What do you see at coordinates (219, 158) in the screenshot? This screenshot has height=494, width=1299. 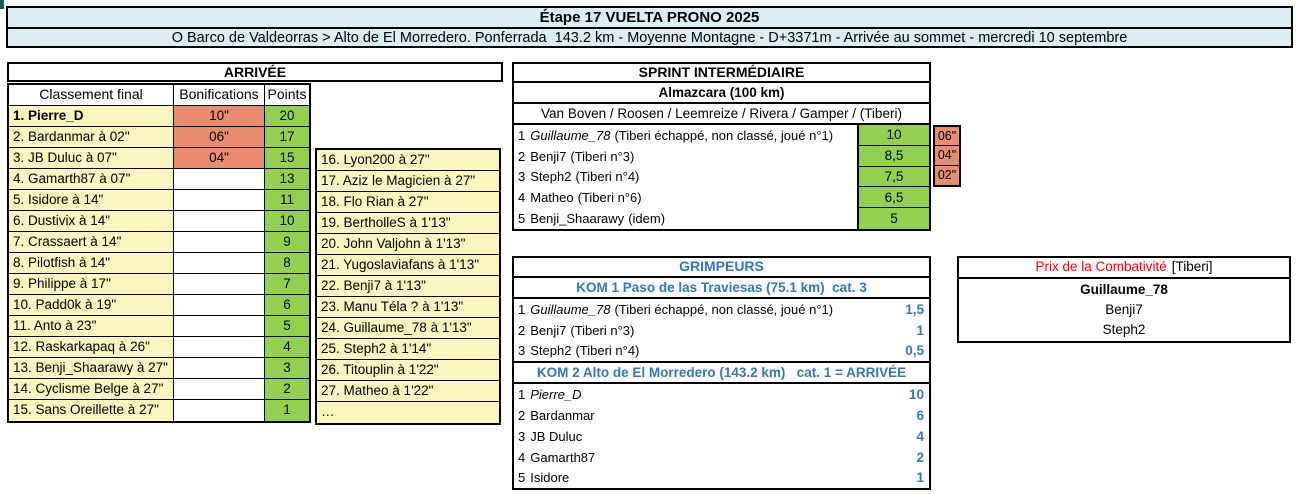 I see `bonification-cell: 04"` at bounding box center [219, 158].